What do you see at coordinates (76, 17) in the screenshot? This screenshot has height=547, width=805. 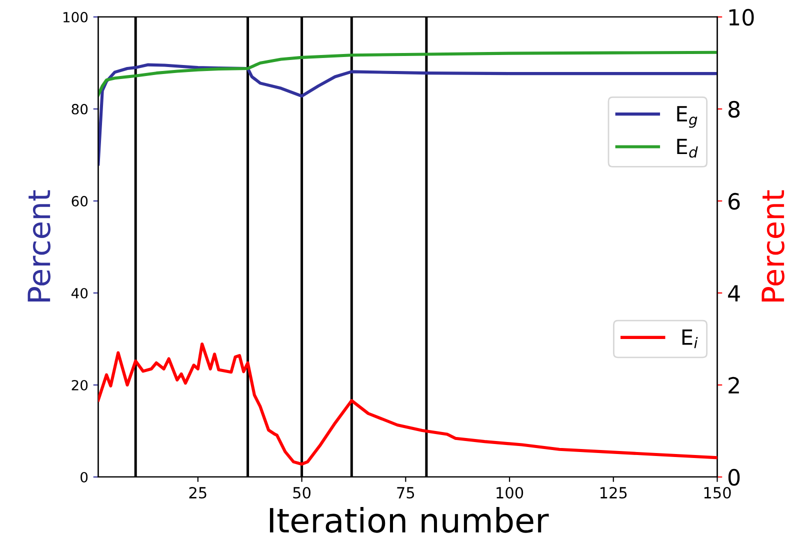 I see `y-tick-label: 100` at bounding box center [76, 17].